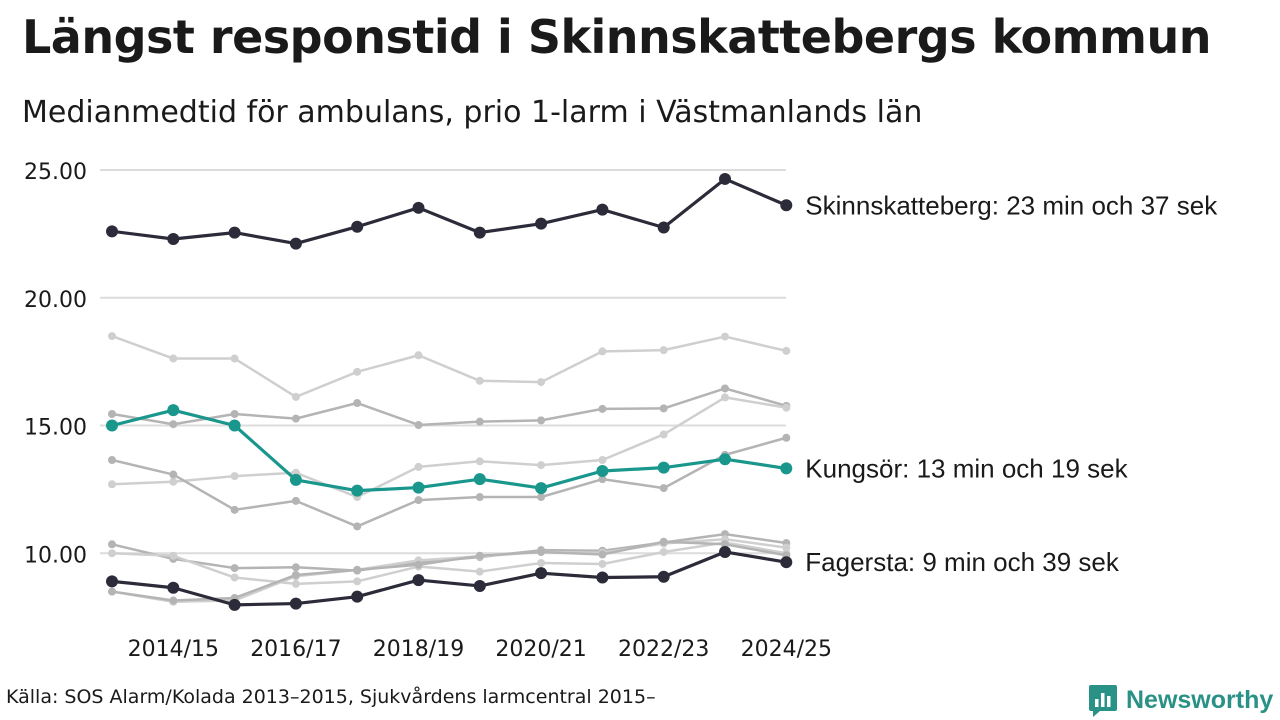  What do you see at coordinates (962, 562) in the screenshot?
I see `series-label-fagersta: Fagersta: 9 min och 39 sek` at bounding box center [962, 562].